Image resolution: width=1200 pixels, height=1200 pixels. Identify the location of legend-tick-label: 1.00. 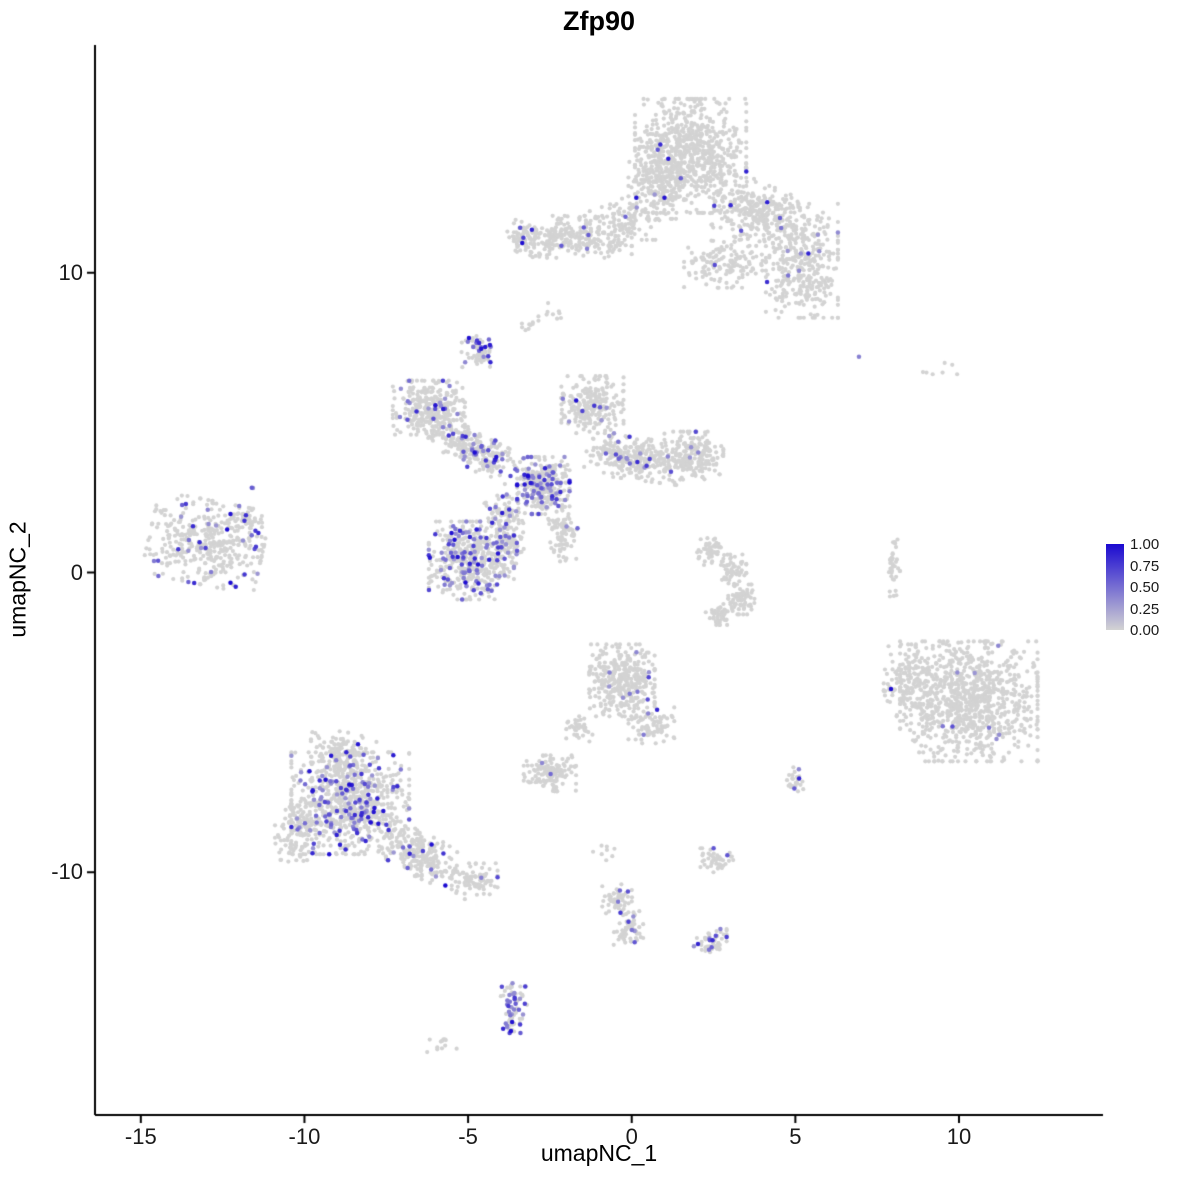
(1145, 544).